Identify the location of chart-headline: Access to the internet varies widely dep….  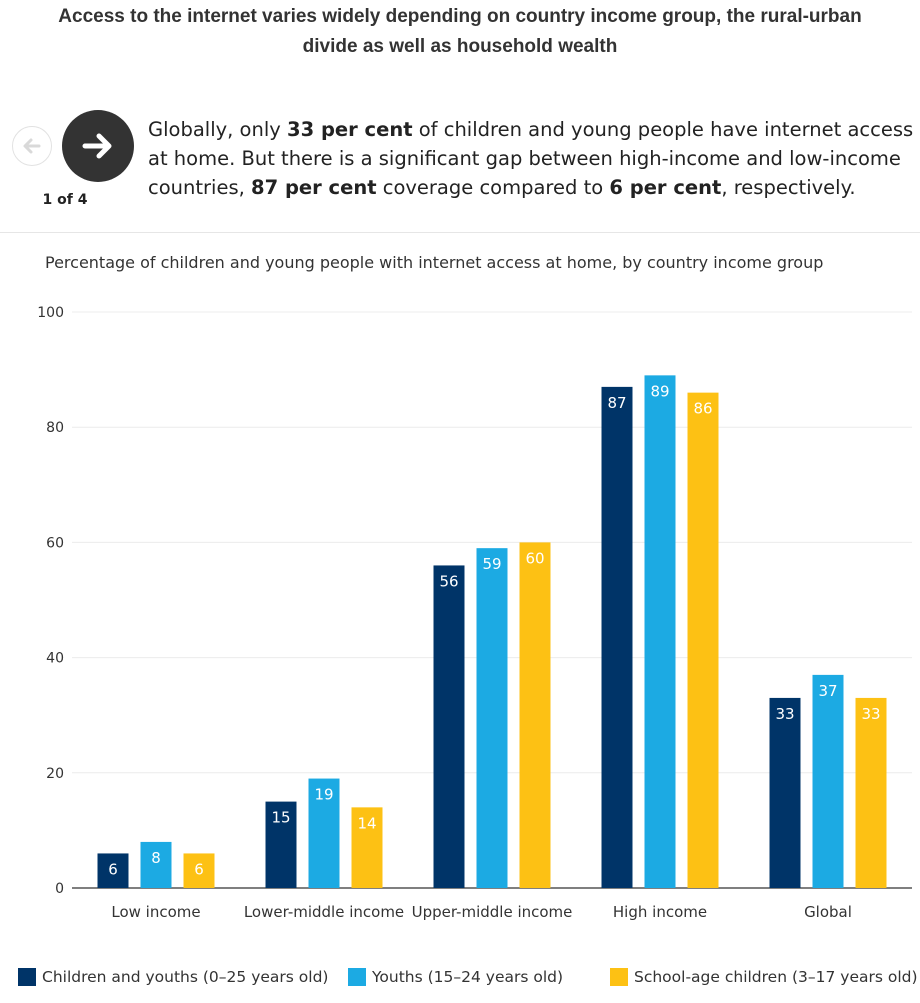
(460, 32).